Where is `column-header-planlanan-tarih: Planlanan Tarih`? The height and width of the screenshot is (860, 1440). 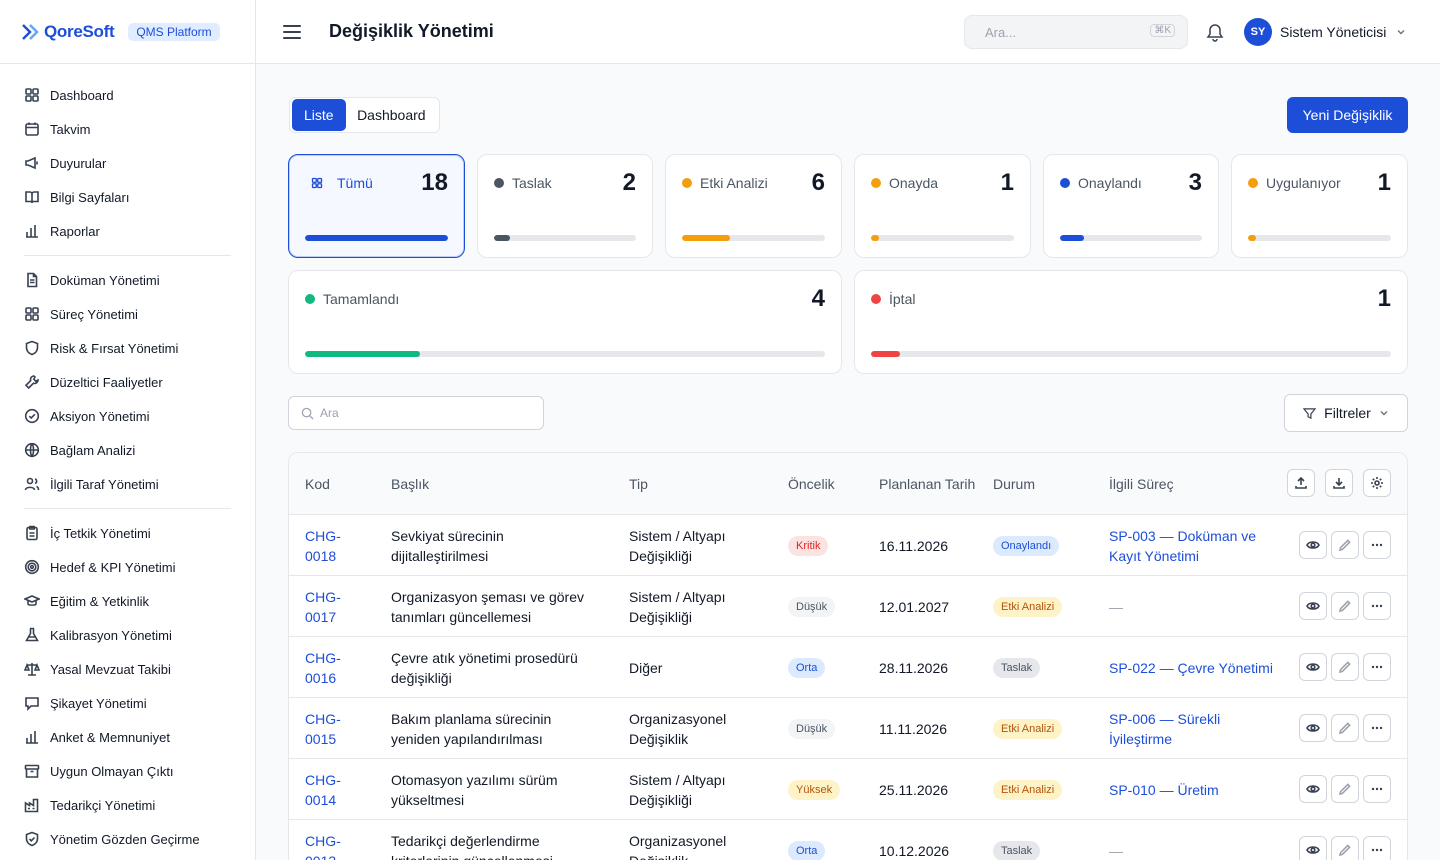
column-header-planlanan-tarih: Planlanan Tarih is located at coordinates (927, 484).